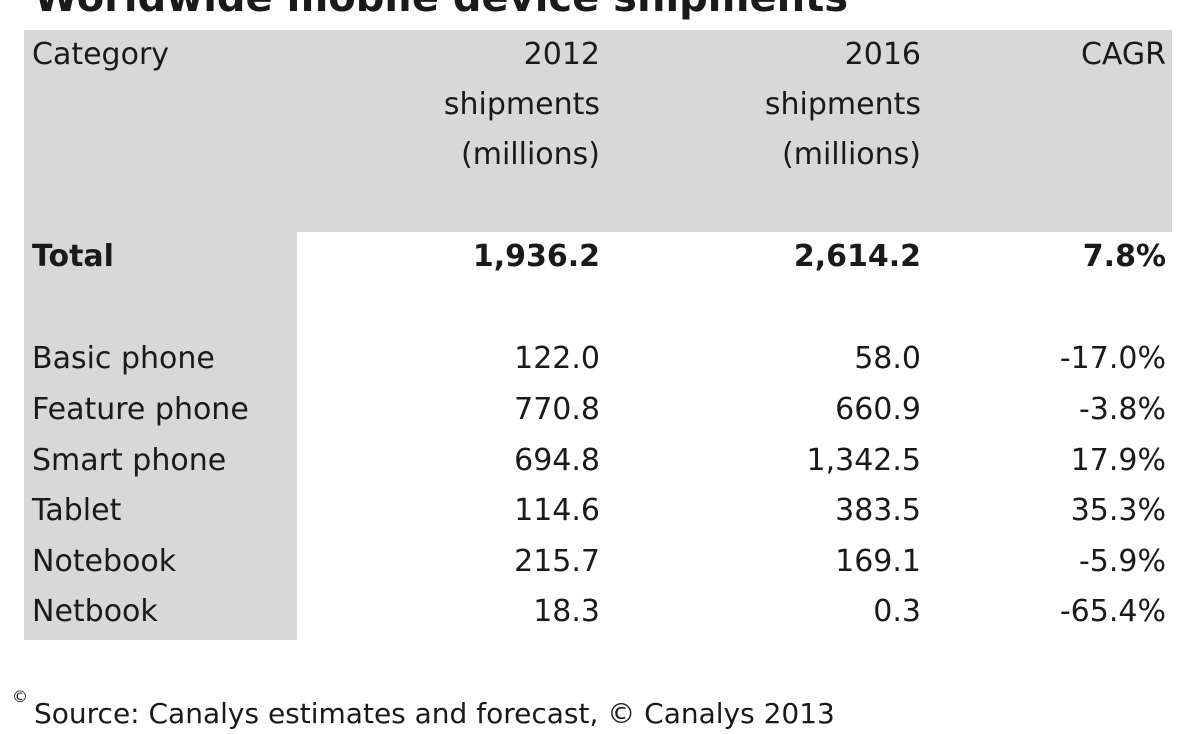  I want to click on header-2012-unit: (millions), so click(530, 154).